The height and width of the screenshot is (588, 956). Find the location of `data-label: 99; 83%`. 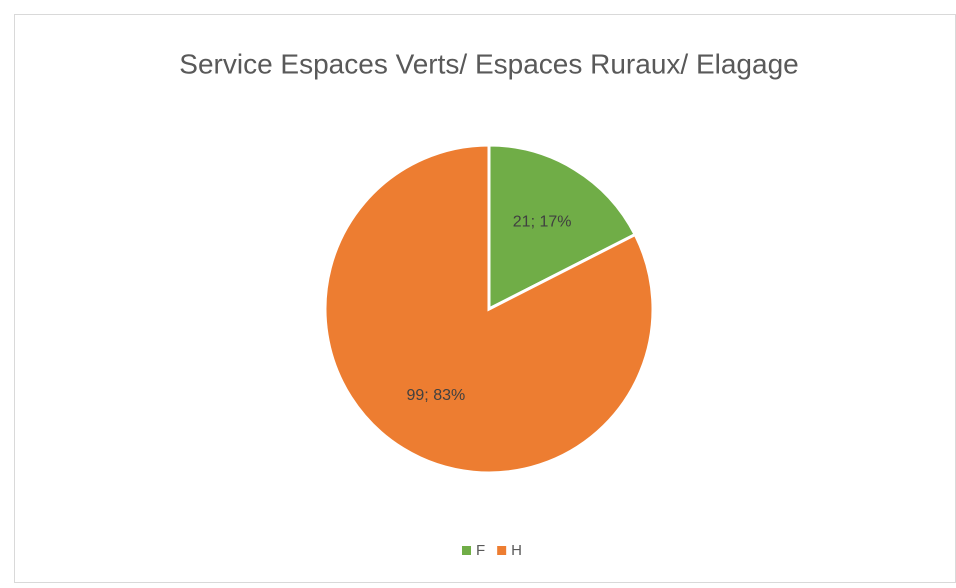

data-label: 99; 83% is located at coordinates (436, 395).